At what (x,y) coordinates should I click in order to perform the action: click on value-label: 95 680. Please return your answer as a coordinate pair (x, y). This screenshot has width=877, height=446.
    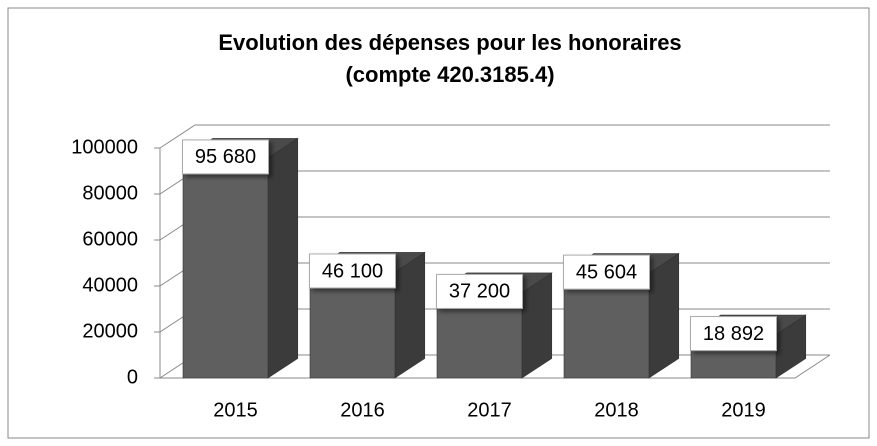
    Looking at the image, I should click on (225, 157).